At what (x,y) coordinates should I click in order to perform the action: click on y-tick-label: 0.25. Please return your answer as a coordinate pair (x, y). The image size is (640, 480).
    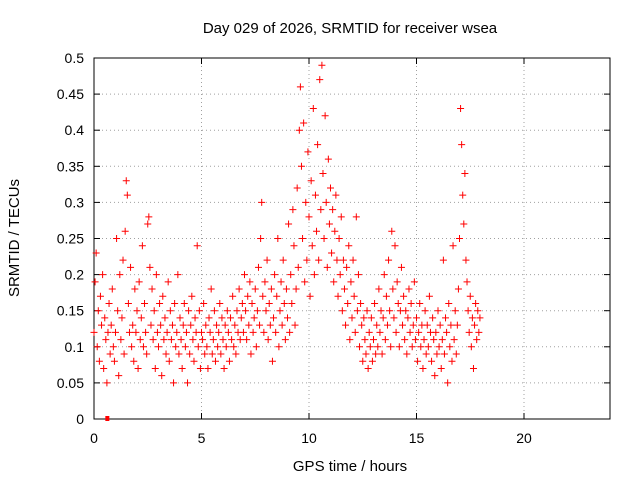
    Looking at the image, I should click on (70, 239).